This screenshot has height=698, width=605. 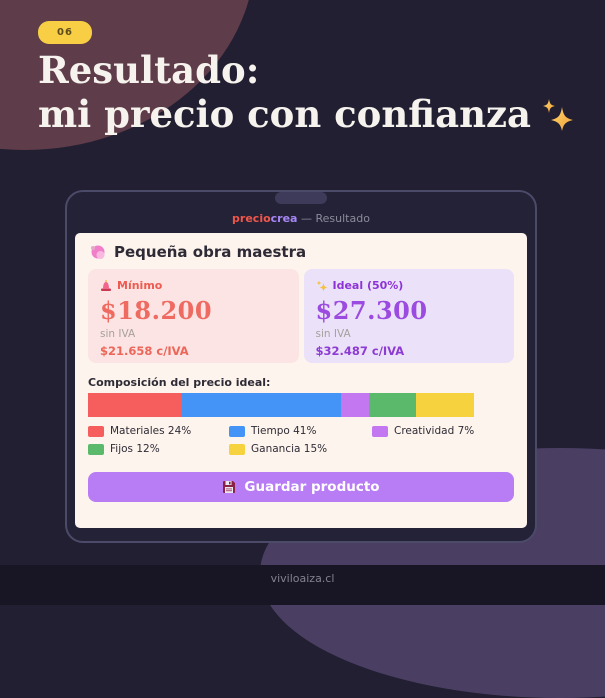 I want to click on legend-label: Tiempo 41%, so click(x=284, y=431).